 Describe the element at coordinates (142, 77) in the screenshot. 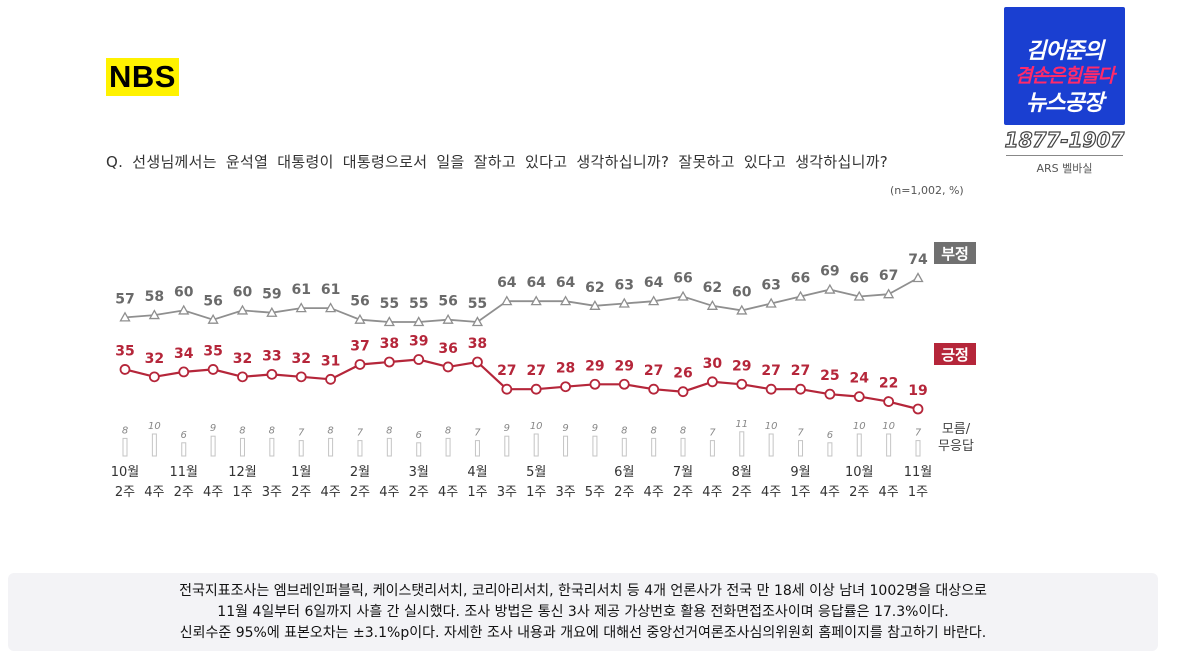

I see `nbs-logo: NBS` at that location.